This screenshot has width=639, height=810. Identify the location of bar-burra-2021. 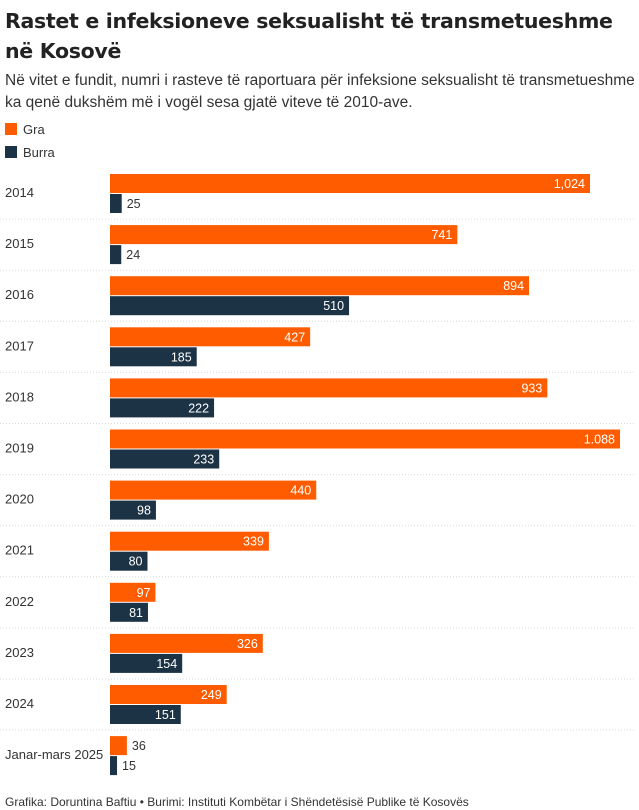
(129, 561).